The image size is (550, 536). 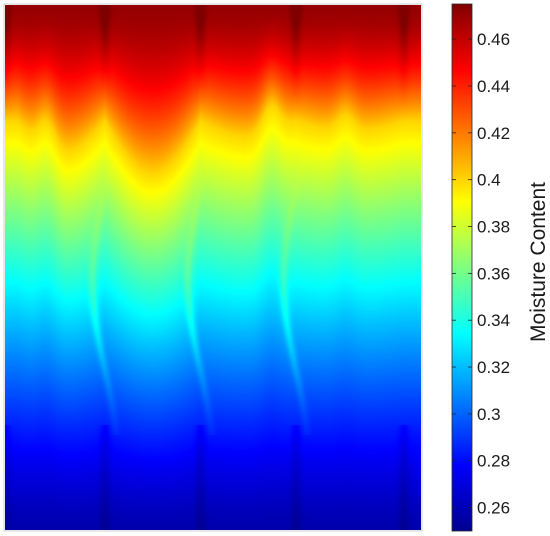 What do you see at coordinates (493, 273) in the screenshot?
I see `colorbar-tick-label: 0.36` at bounding box center [493, 273].